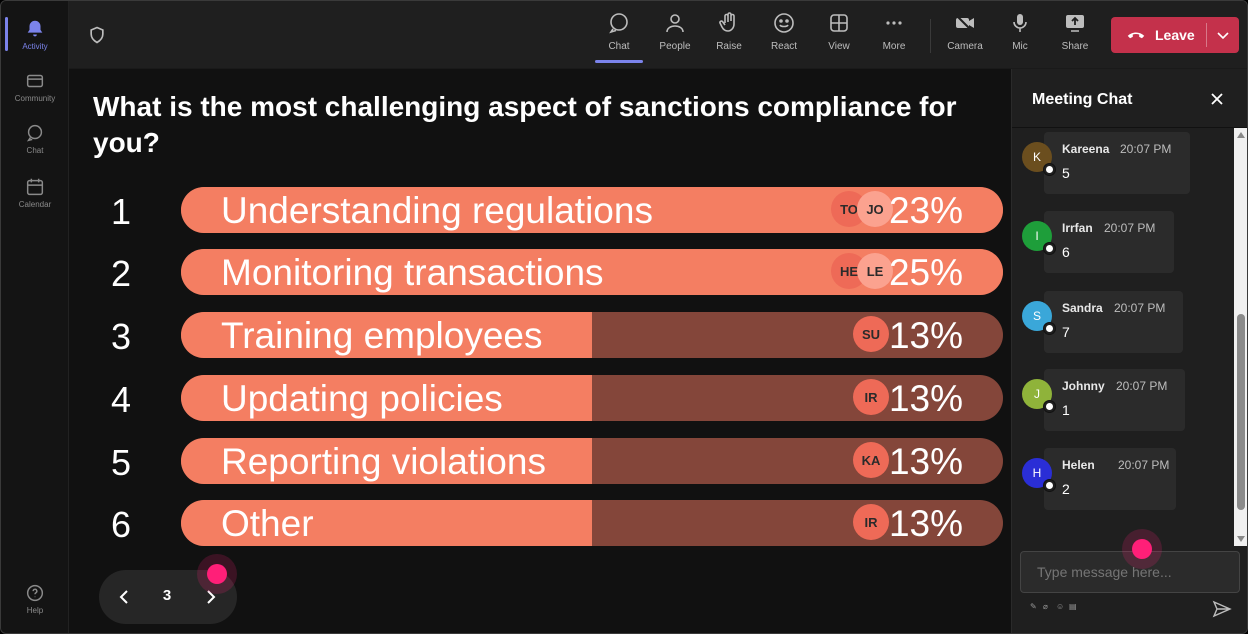 This screenshot has width=1248, height=634. Describe the element at coordinates (1053, 607) in the screenshot. I see `format-toolbar: ✎ ⌀ ☺ ▤` at that location.